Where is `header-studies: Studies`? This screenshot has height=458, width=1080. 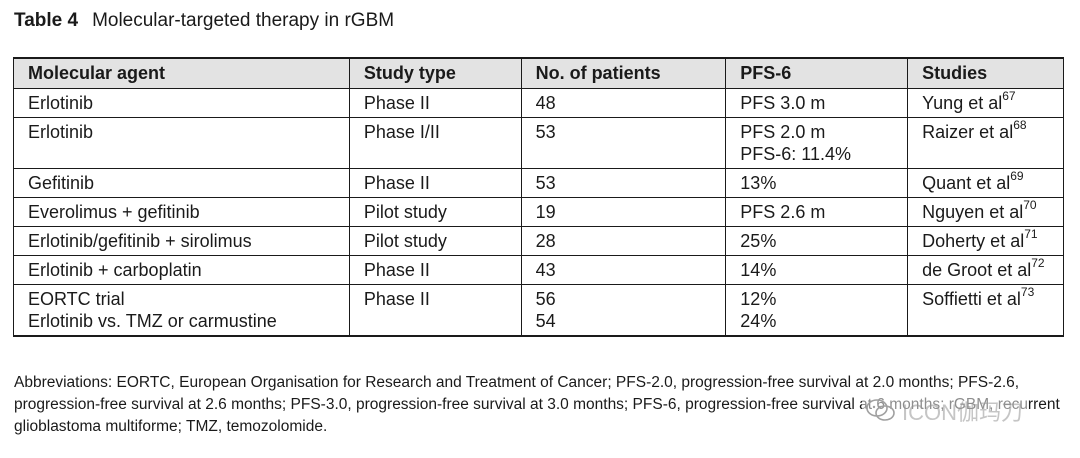
header-studies: Studies is located at coordinates (985, 73).